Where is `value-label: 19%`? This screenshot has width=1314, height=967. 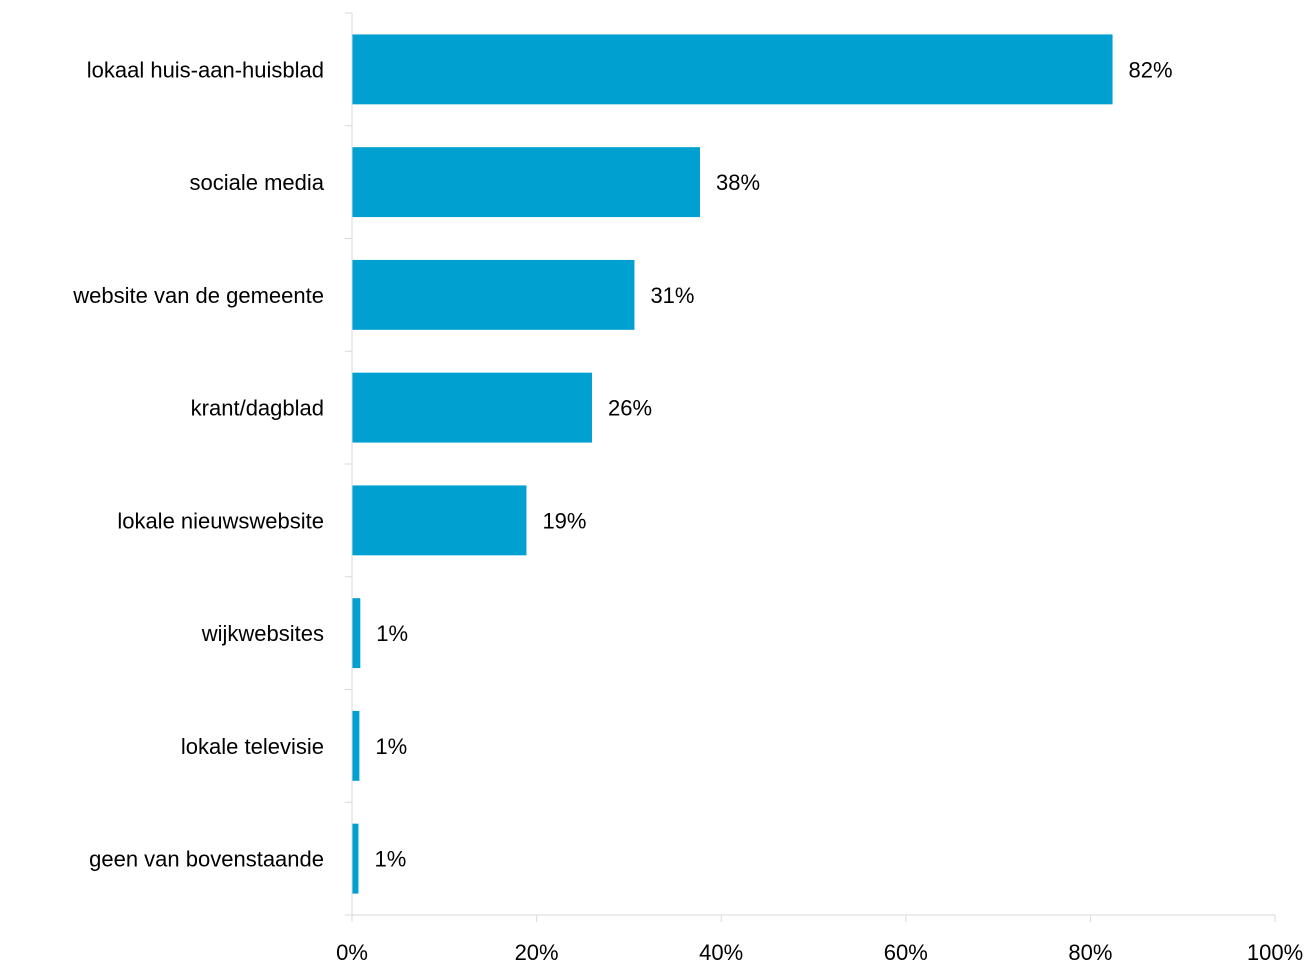
value-label: 19% is located at coordinates (564, 520).